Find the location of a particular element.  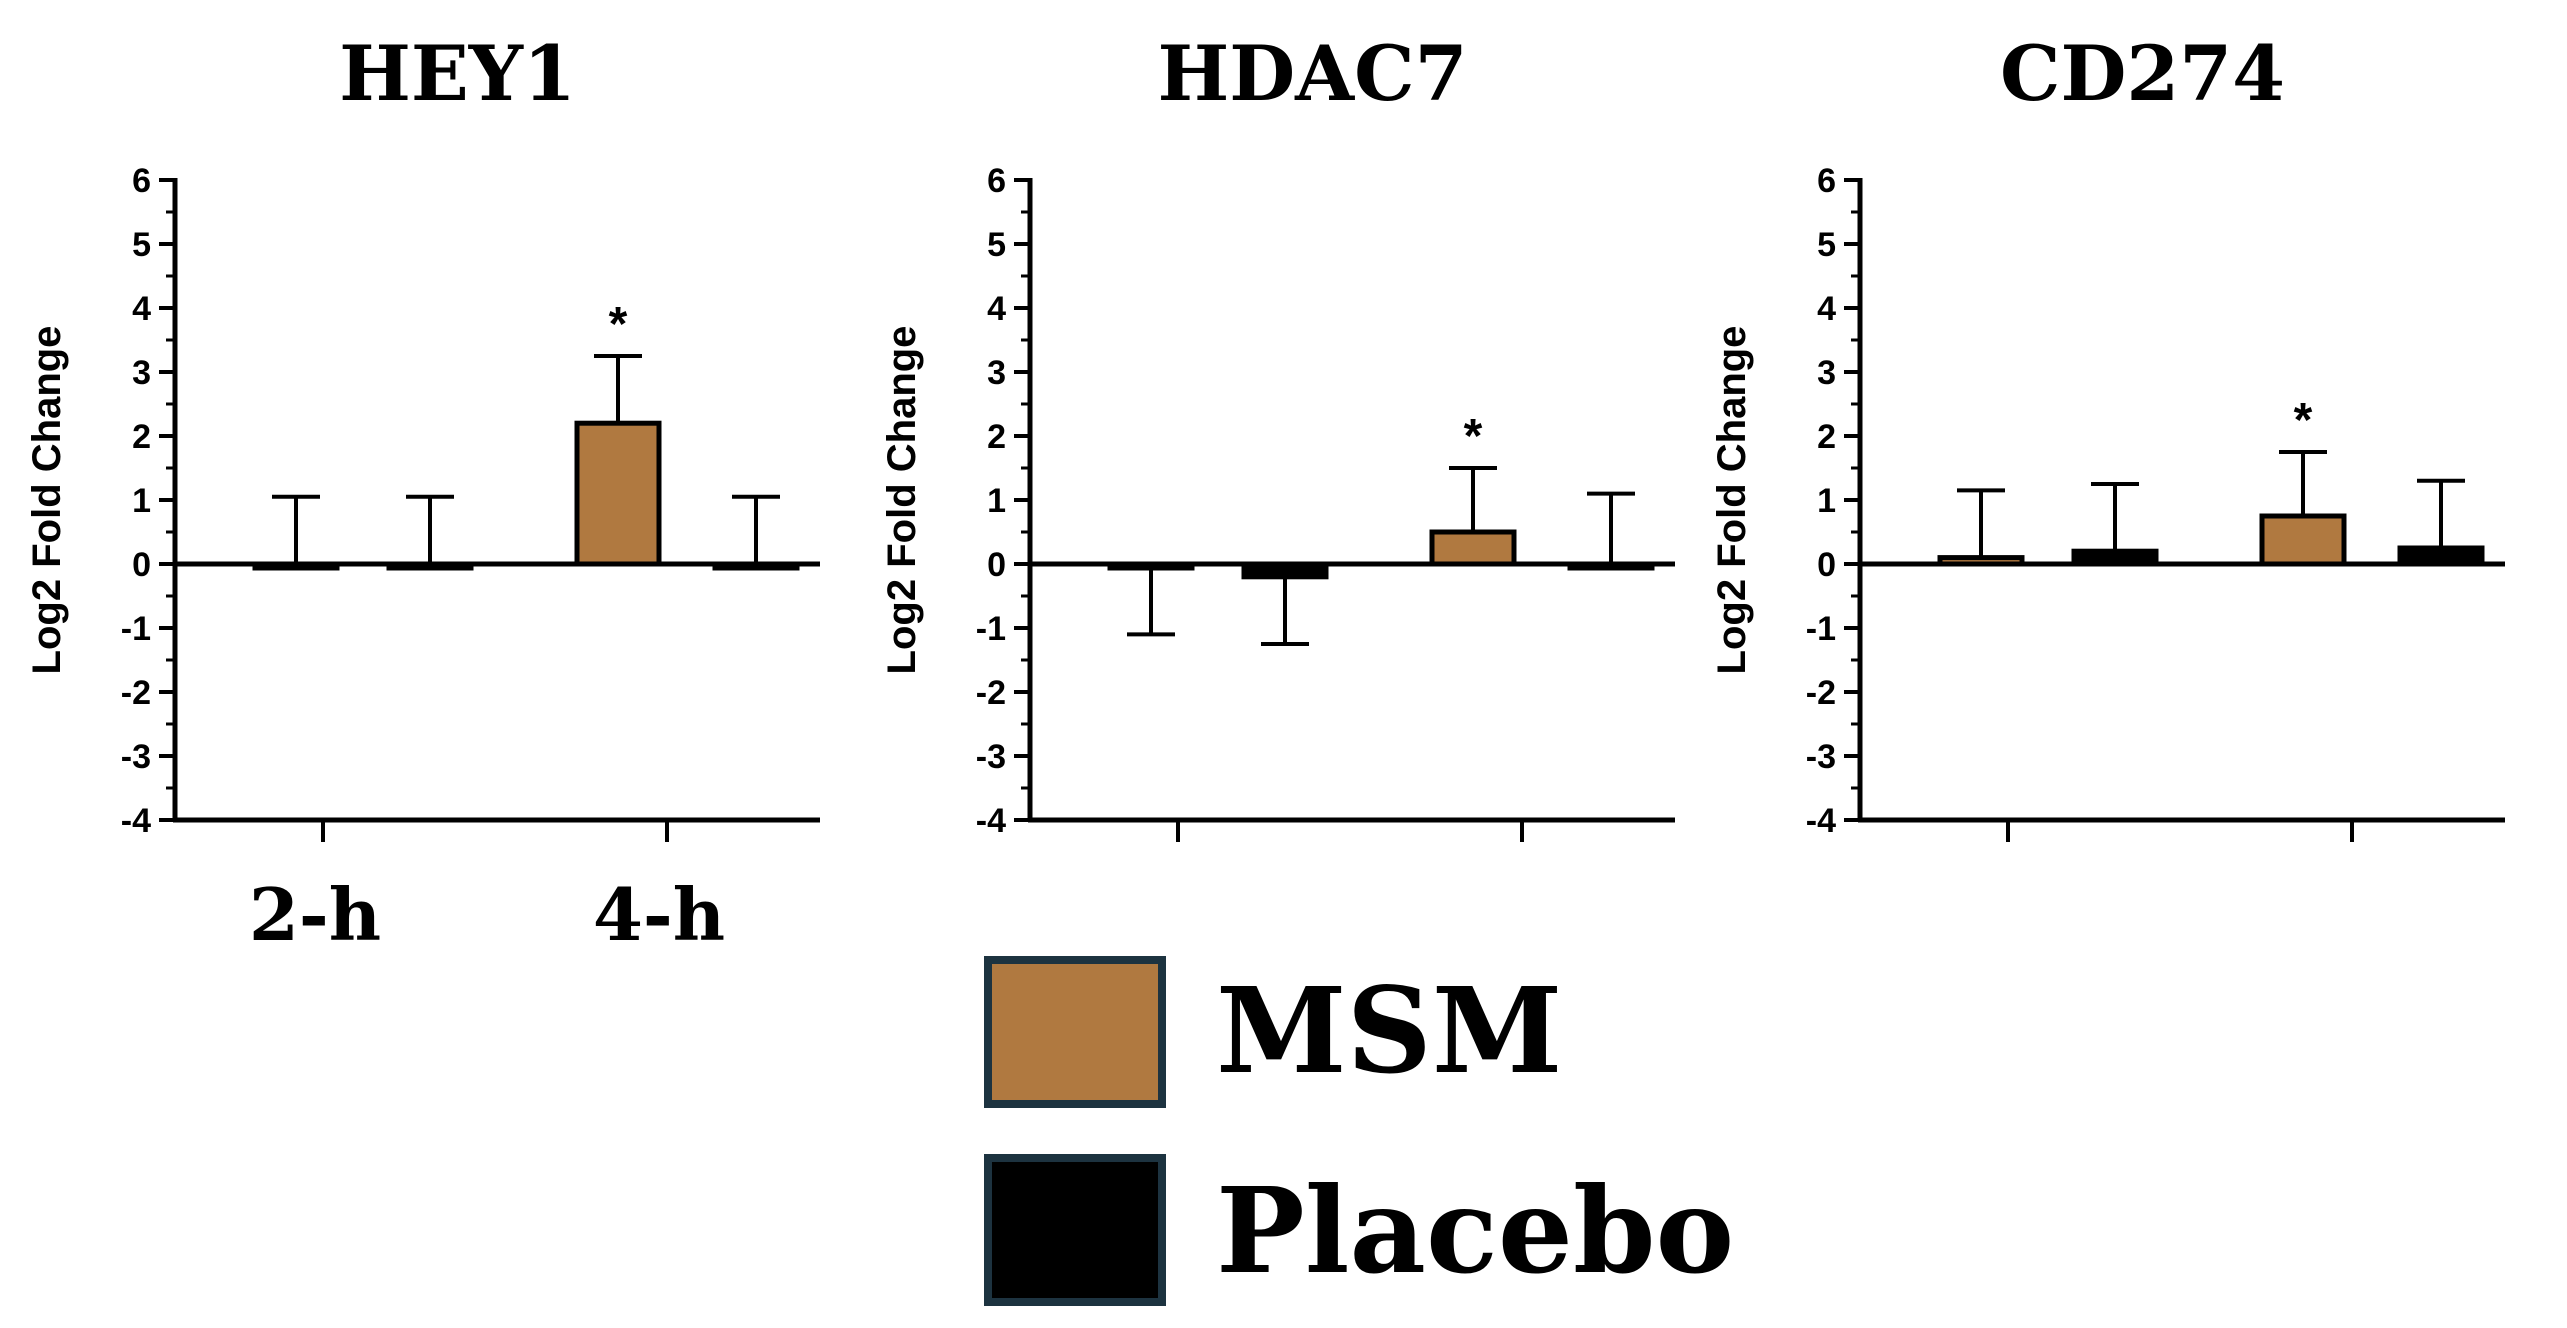

chart-title: HEY1 is located at coordinates (457, 73).